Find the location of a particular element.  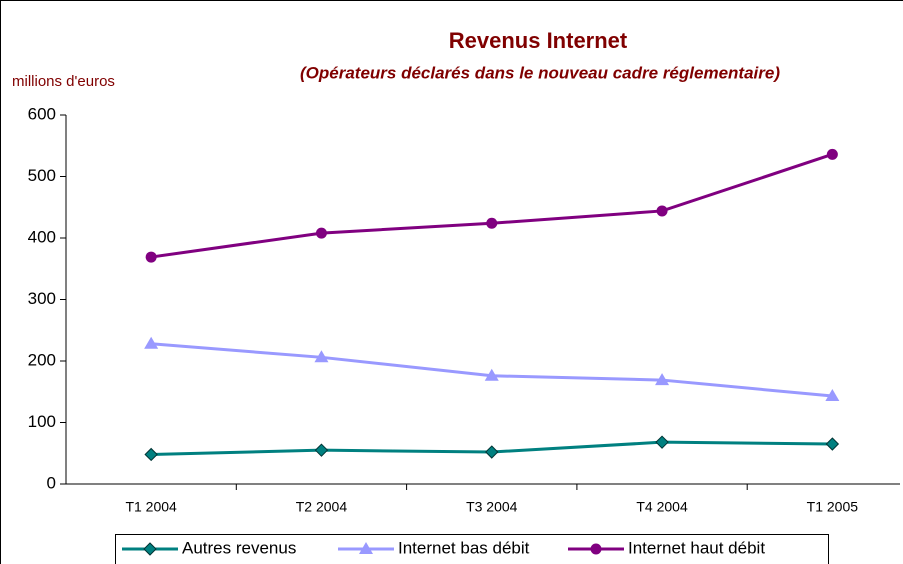

legend-label: Autres revenus is located at coordinates (239, 547).